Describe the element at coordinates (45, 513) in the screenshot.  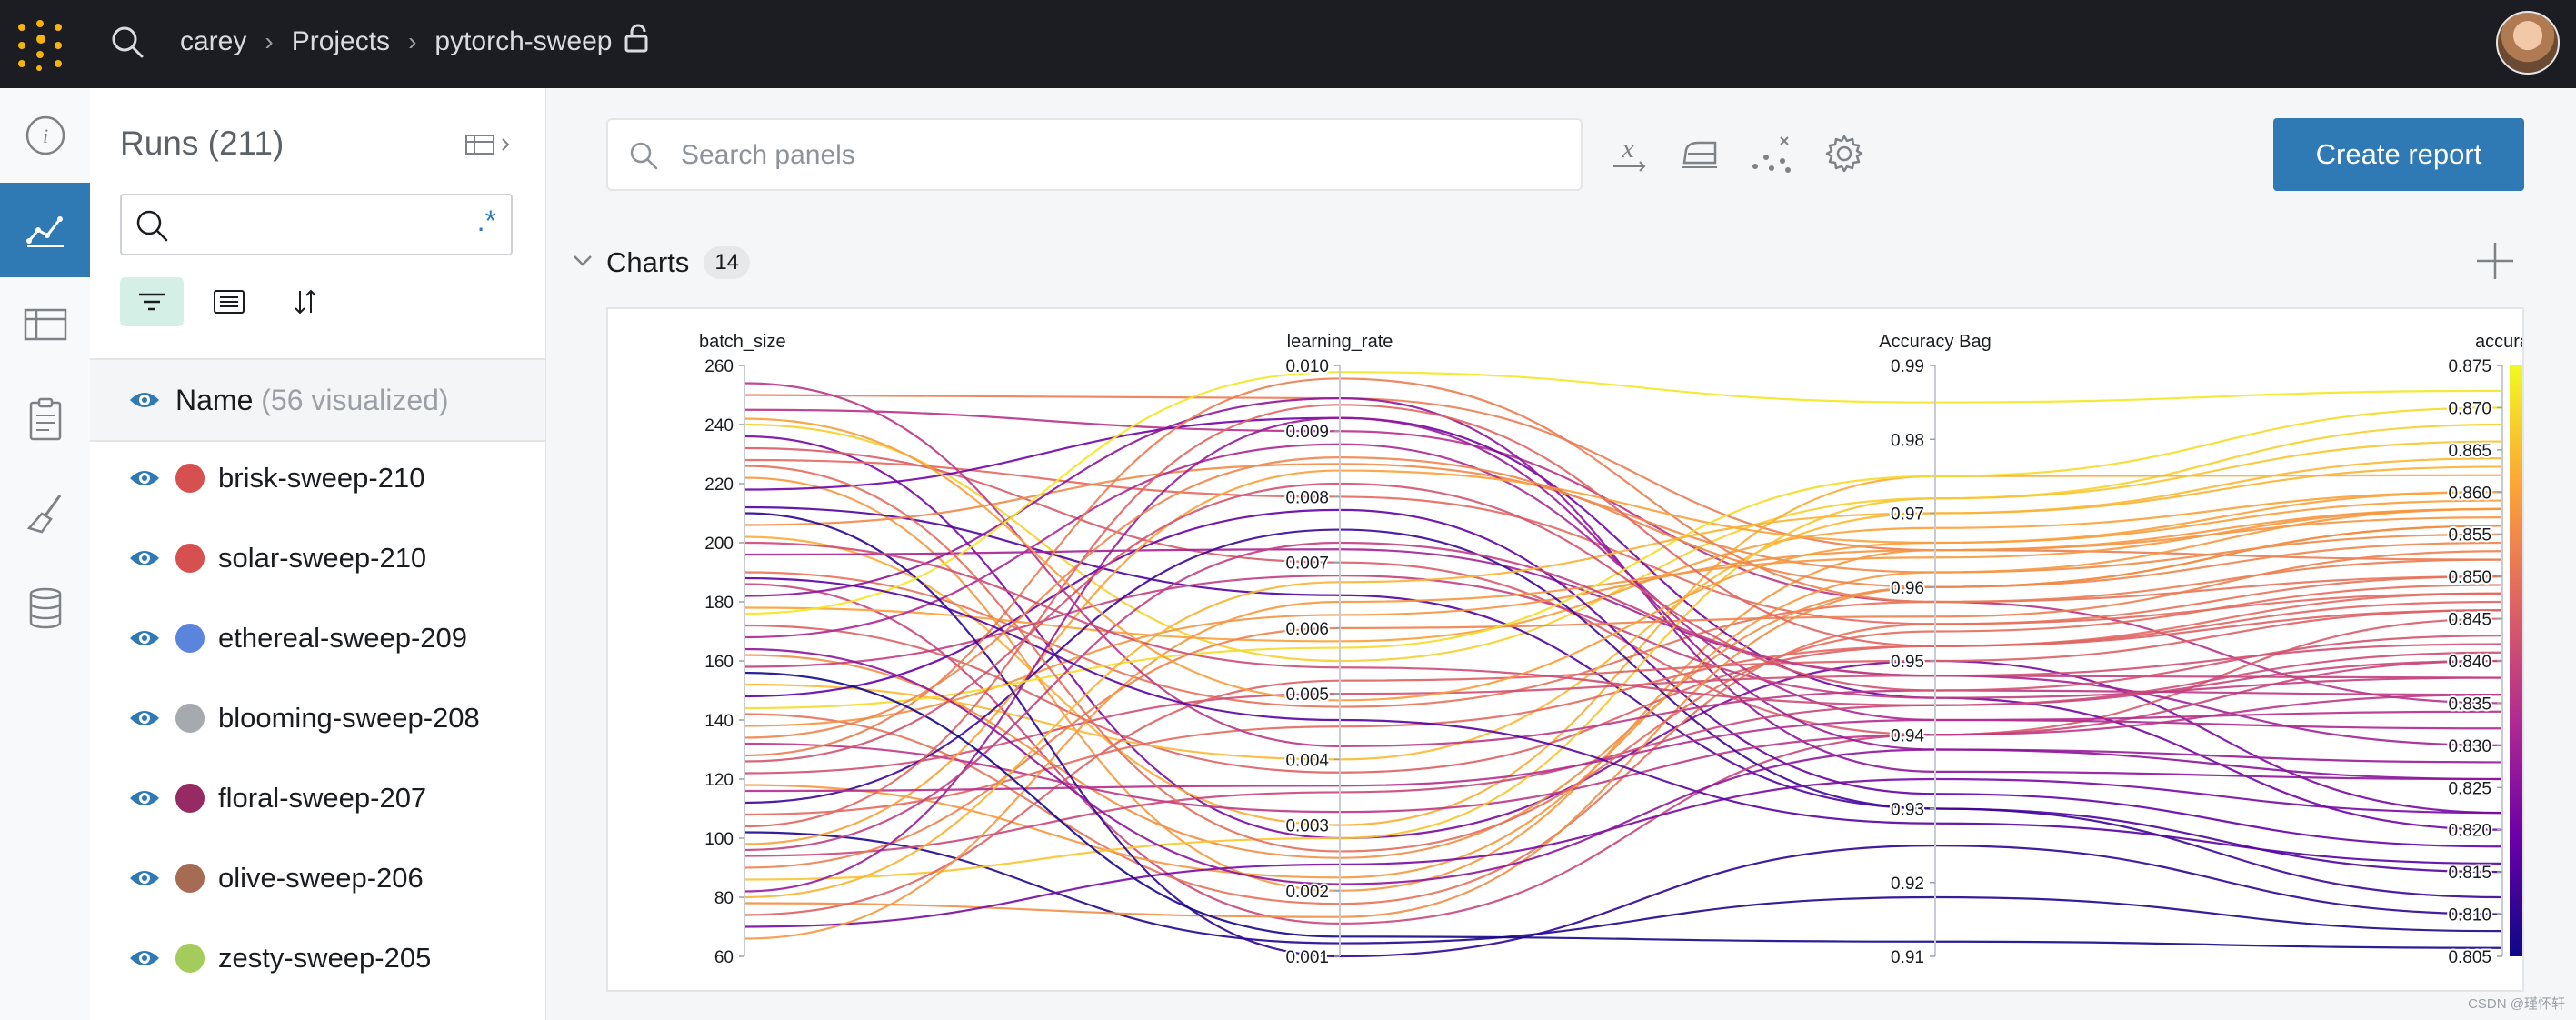
I see `broom-icon` at that location.